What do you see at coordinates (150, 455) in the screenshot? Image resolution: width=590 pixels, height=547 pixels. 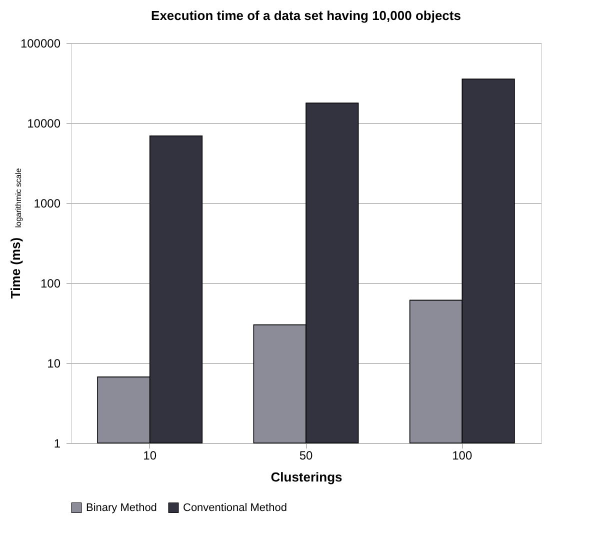 I see `x-tick-label: 10` at bounding box center [150, 455].